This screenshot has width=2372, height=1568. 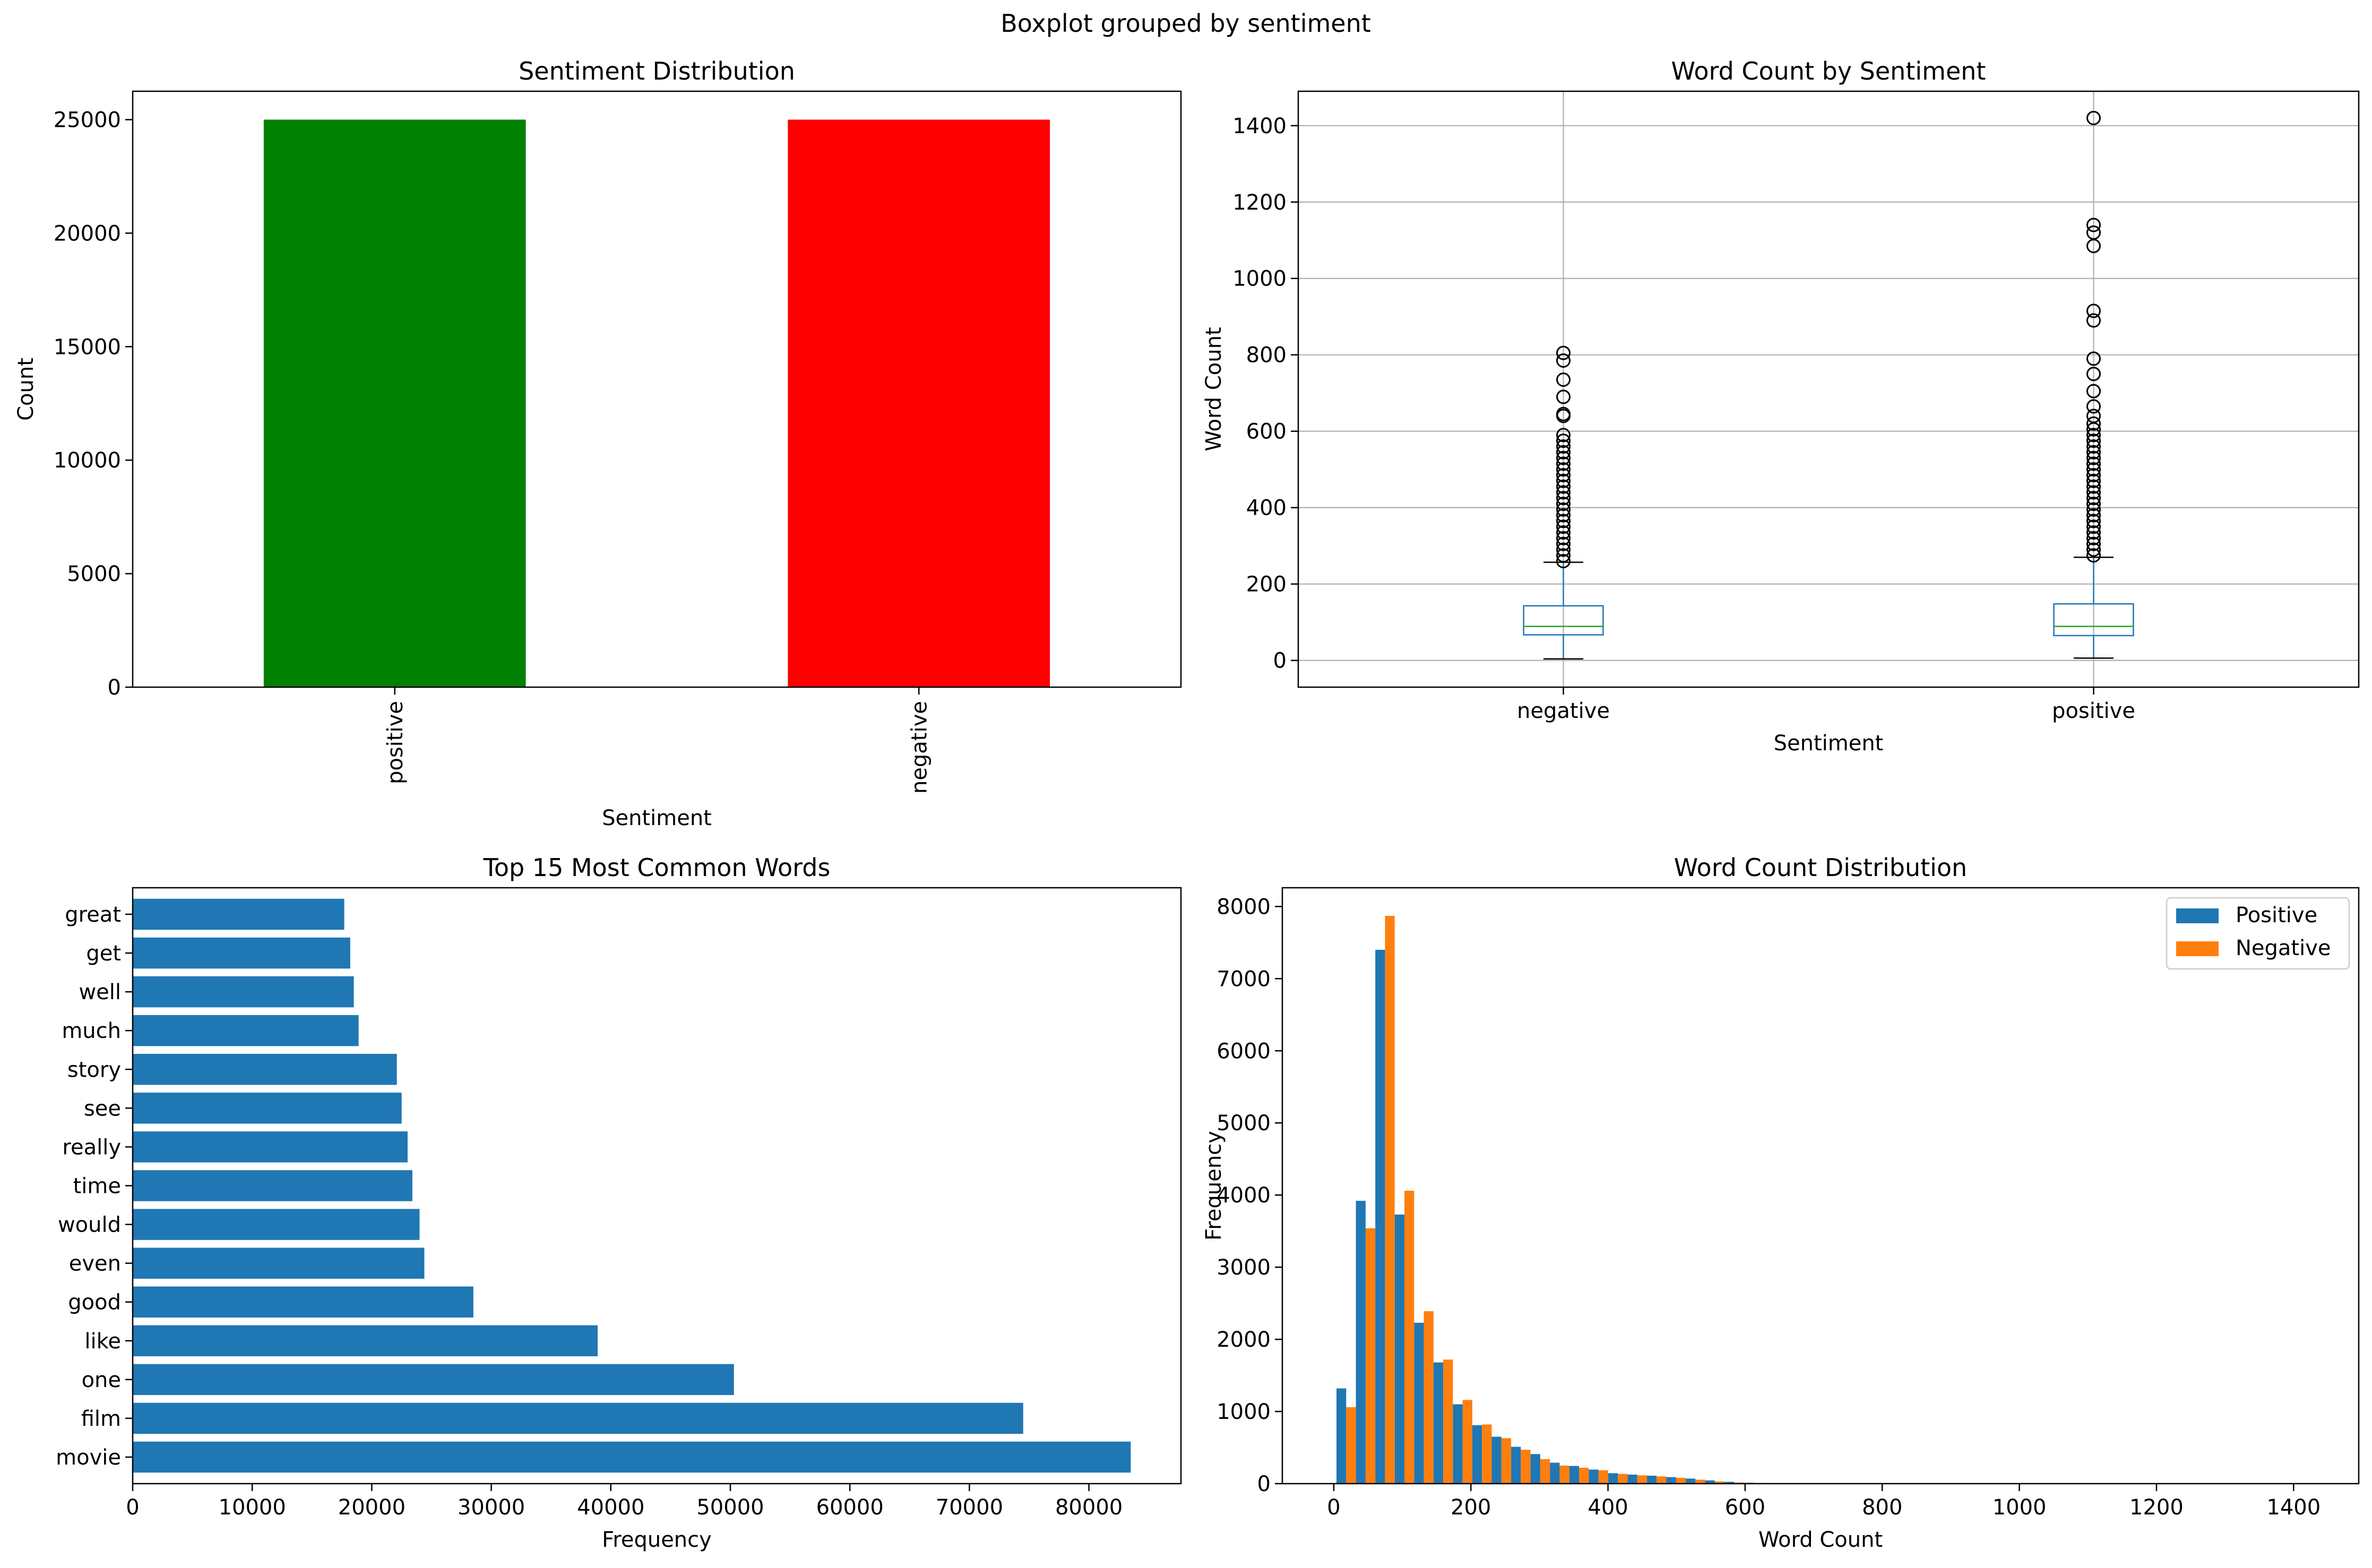 I want to click on hist-y-tick-label: 8000, so click(x=1244, y=907).